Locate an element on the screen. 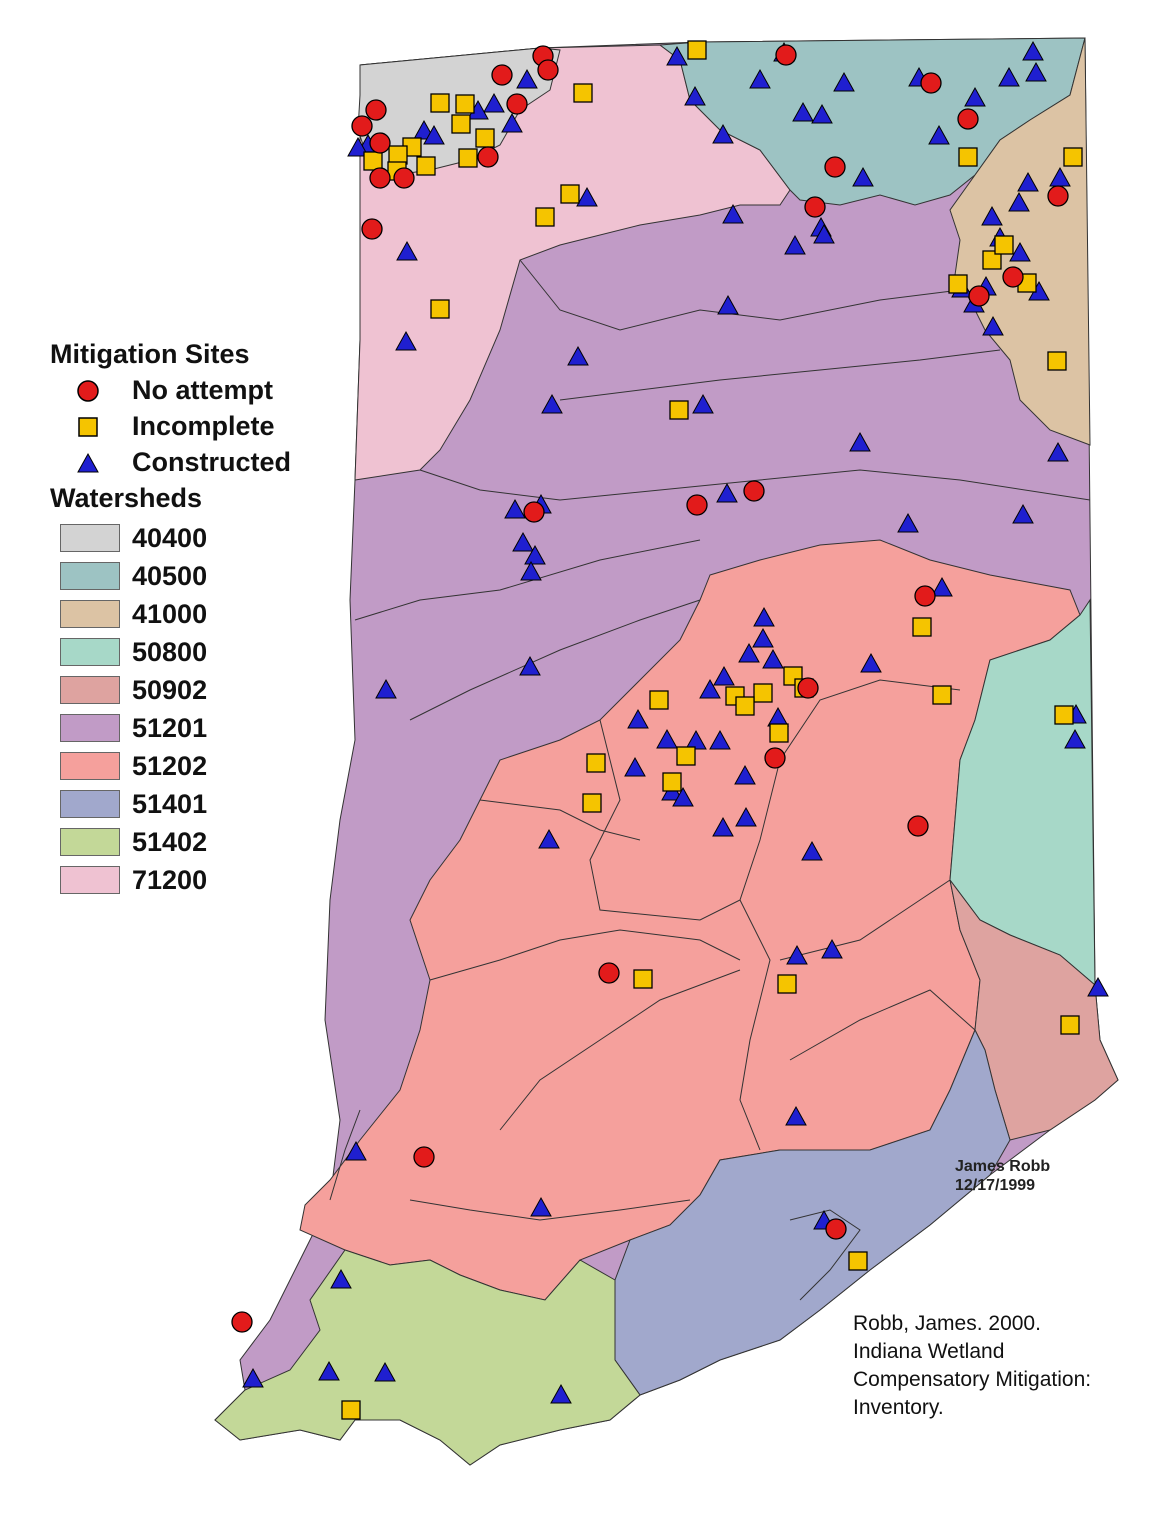  citation-line: Compensatory Mitigation: is located at coordinates (972, 1379).